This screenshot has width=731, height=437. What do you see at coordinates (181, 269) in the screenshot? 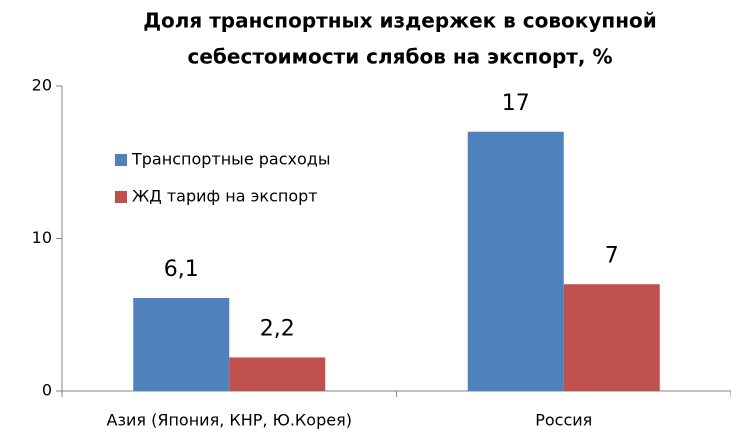
I see `value-label: 6,1` at bounding box center [181, 269].